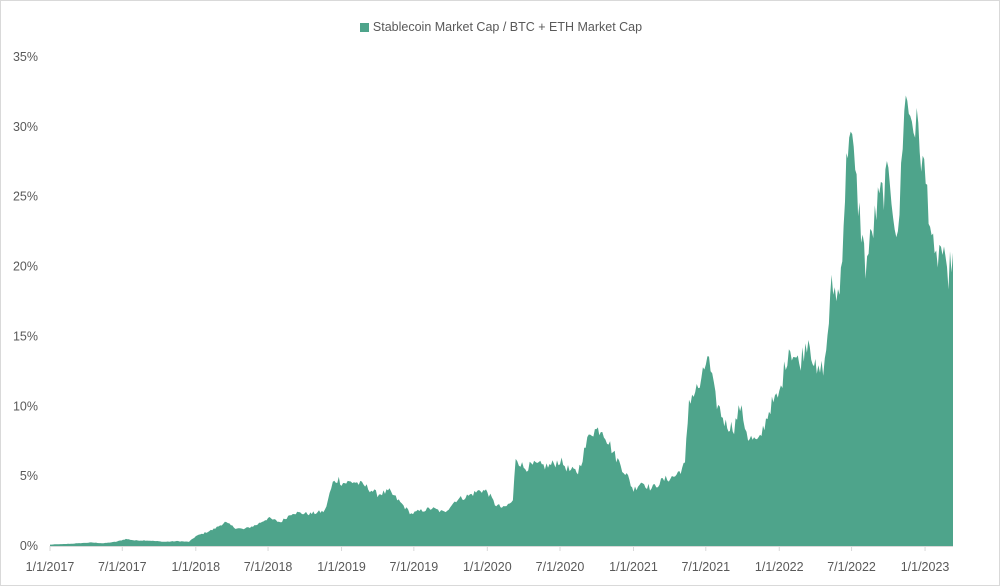 The image size is (1000, 587). Describe the element at coordinates (122, 567) in the screenshot. I see `x-tick-label: 7/1/2017` at that location.